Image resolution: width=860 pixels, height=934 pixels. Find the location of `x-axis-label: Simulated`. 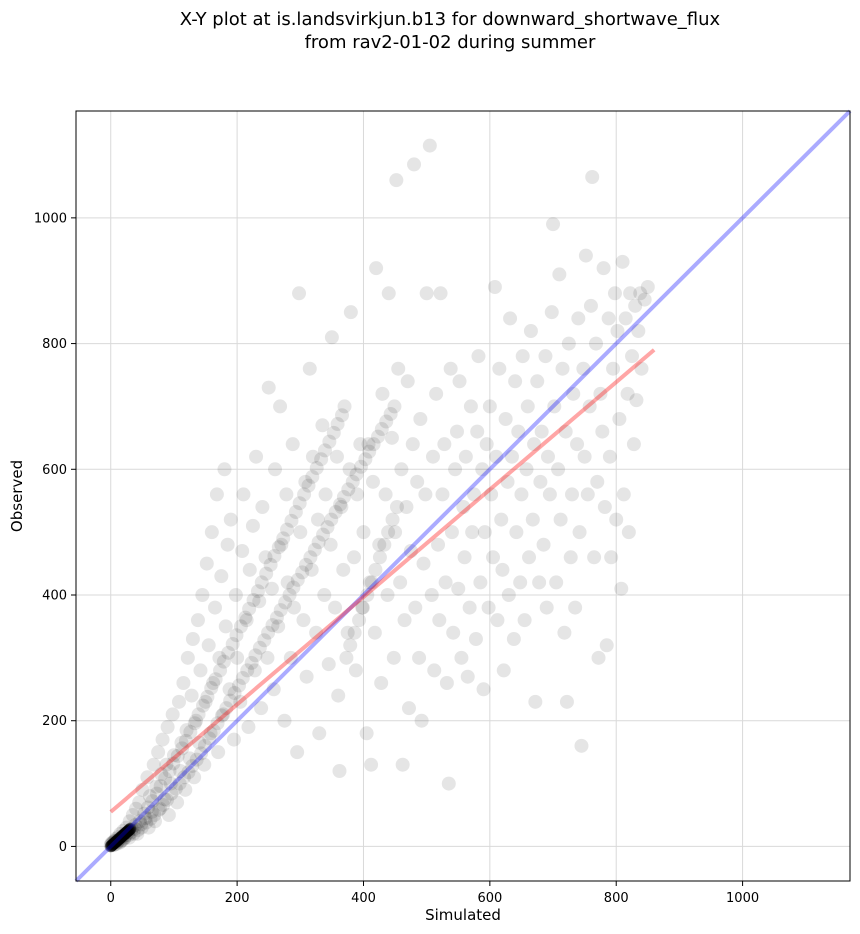

x-axis-label: Simulated is located at coordinates (463, 915).